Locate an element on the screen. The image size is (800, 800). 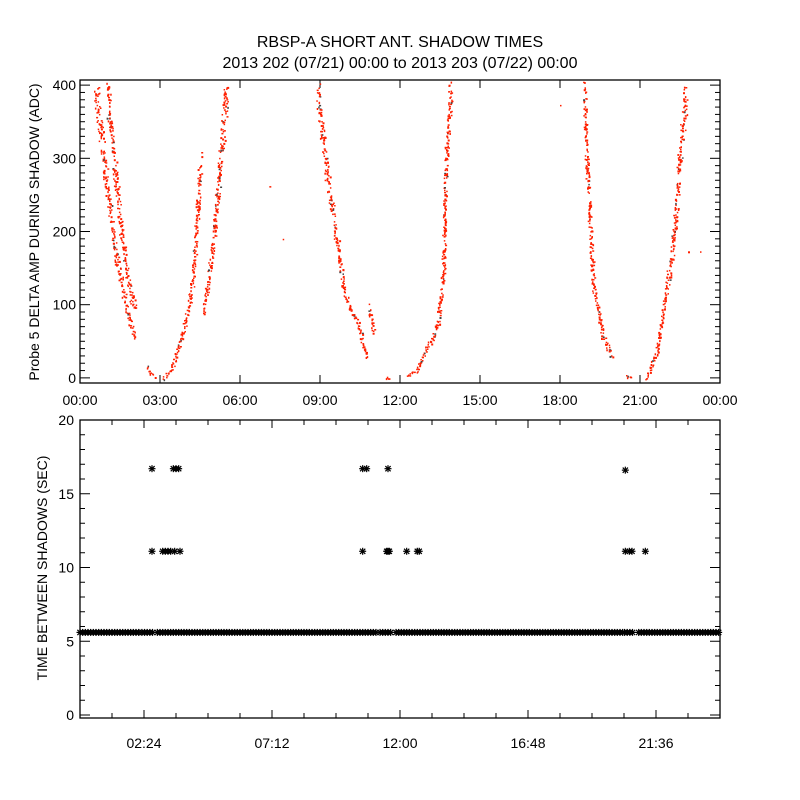
y-tick-label: 20 is located at coordinates (66, 420).